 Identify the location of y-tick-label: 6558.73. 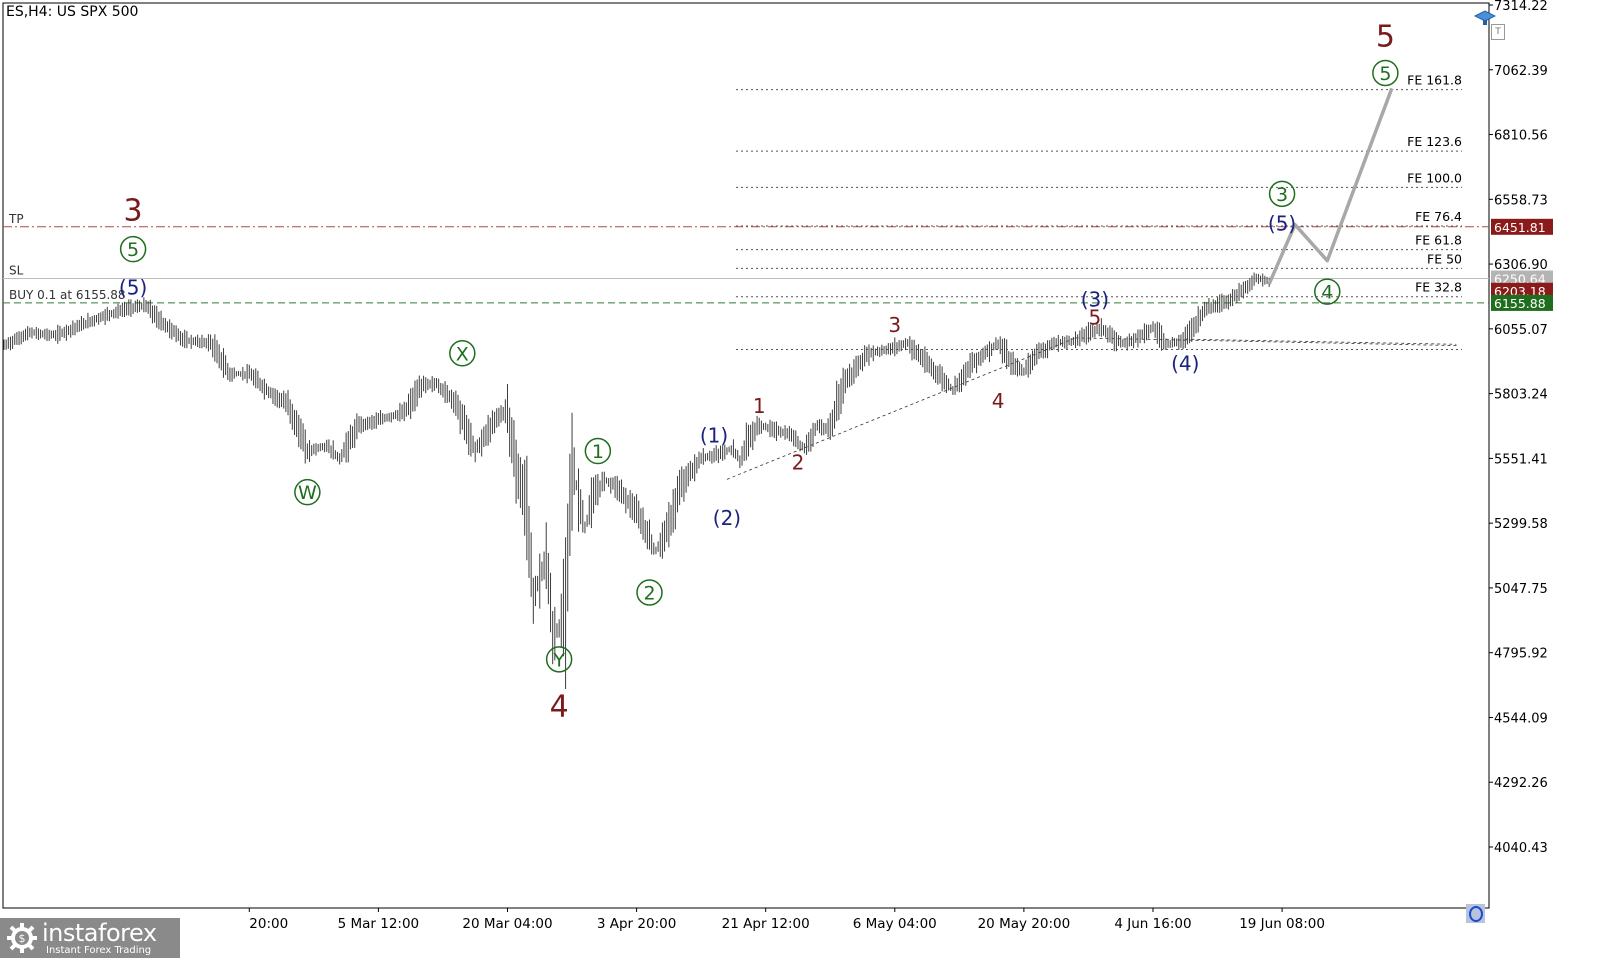
(1521, 200).